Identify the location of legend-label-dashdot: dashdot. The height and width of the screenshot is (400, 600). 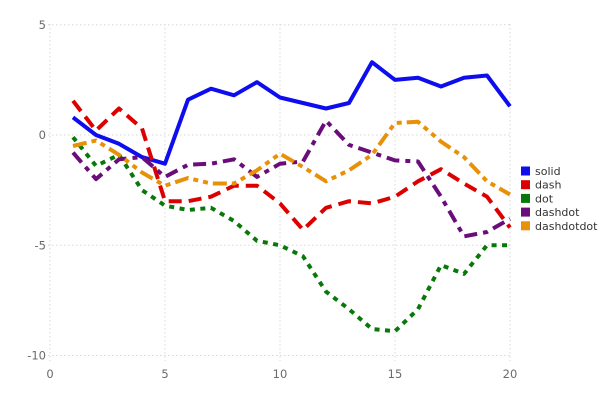
(557, 212).